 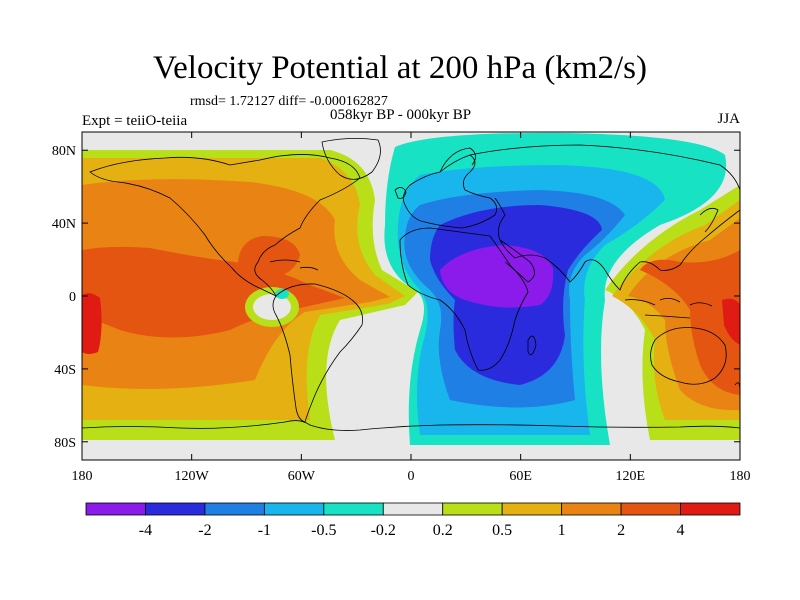 What do you see at coordinates (400, 68) in the screenshot?
I see `map-title: Velocity Potential at 200 hPa (km2/s)` at bounding box center [400, 68].